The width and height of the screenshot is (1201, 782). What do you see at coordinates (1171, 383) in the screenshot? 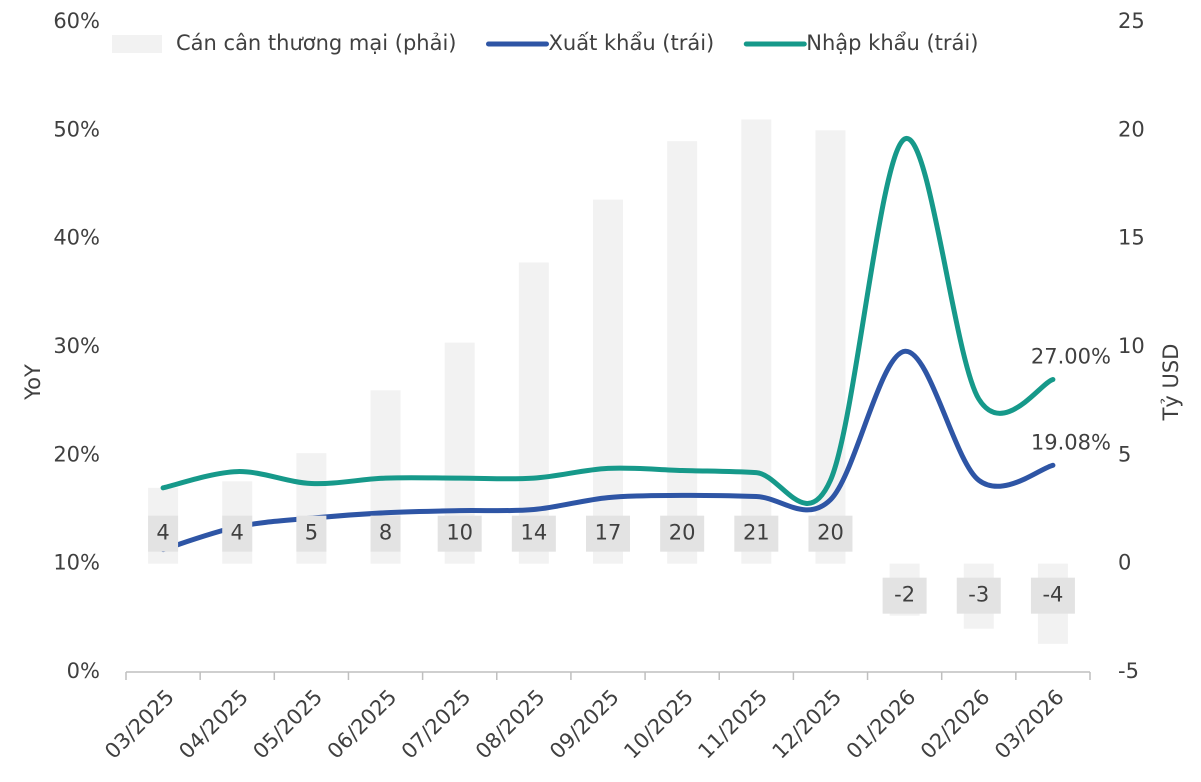
I see `y2-axis-label: Tỷ USD` at bounding box center [1171, 383].